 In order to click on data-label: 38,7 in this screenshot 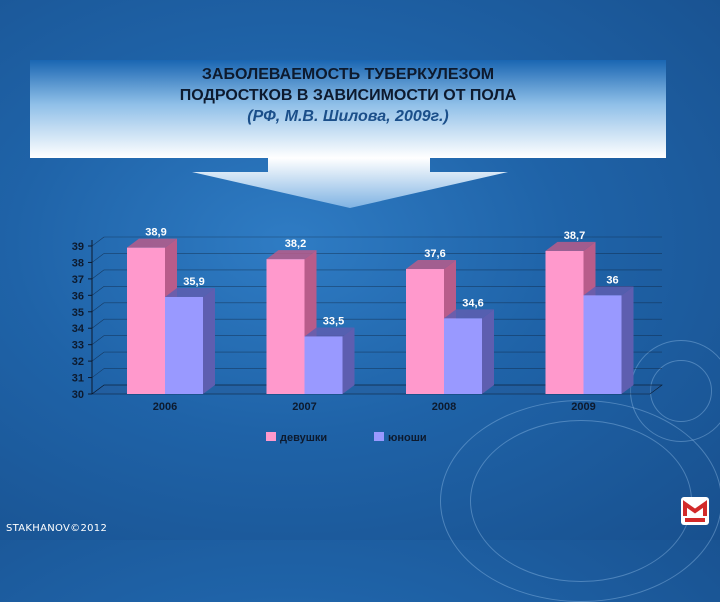, I will do `click(574, 236)`.